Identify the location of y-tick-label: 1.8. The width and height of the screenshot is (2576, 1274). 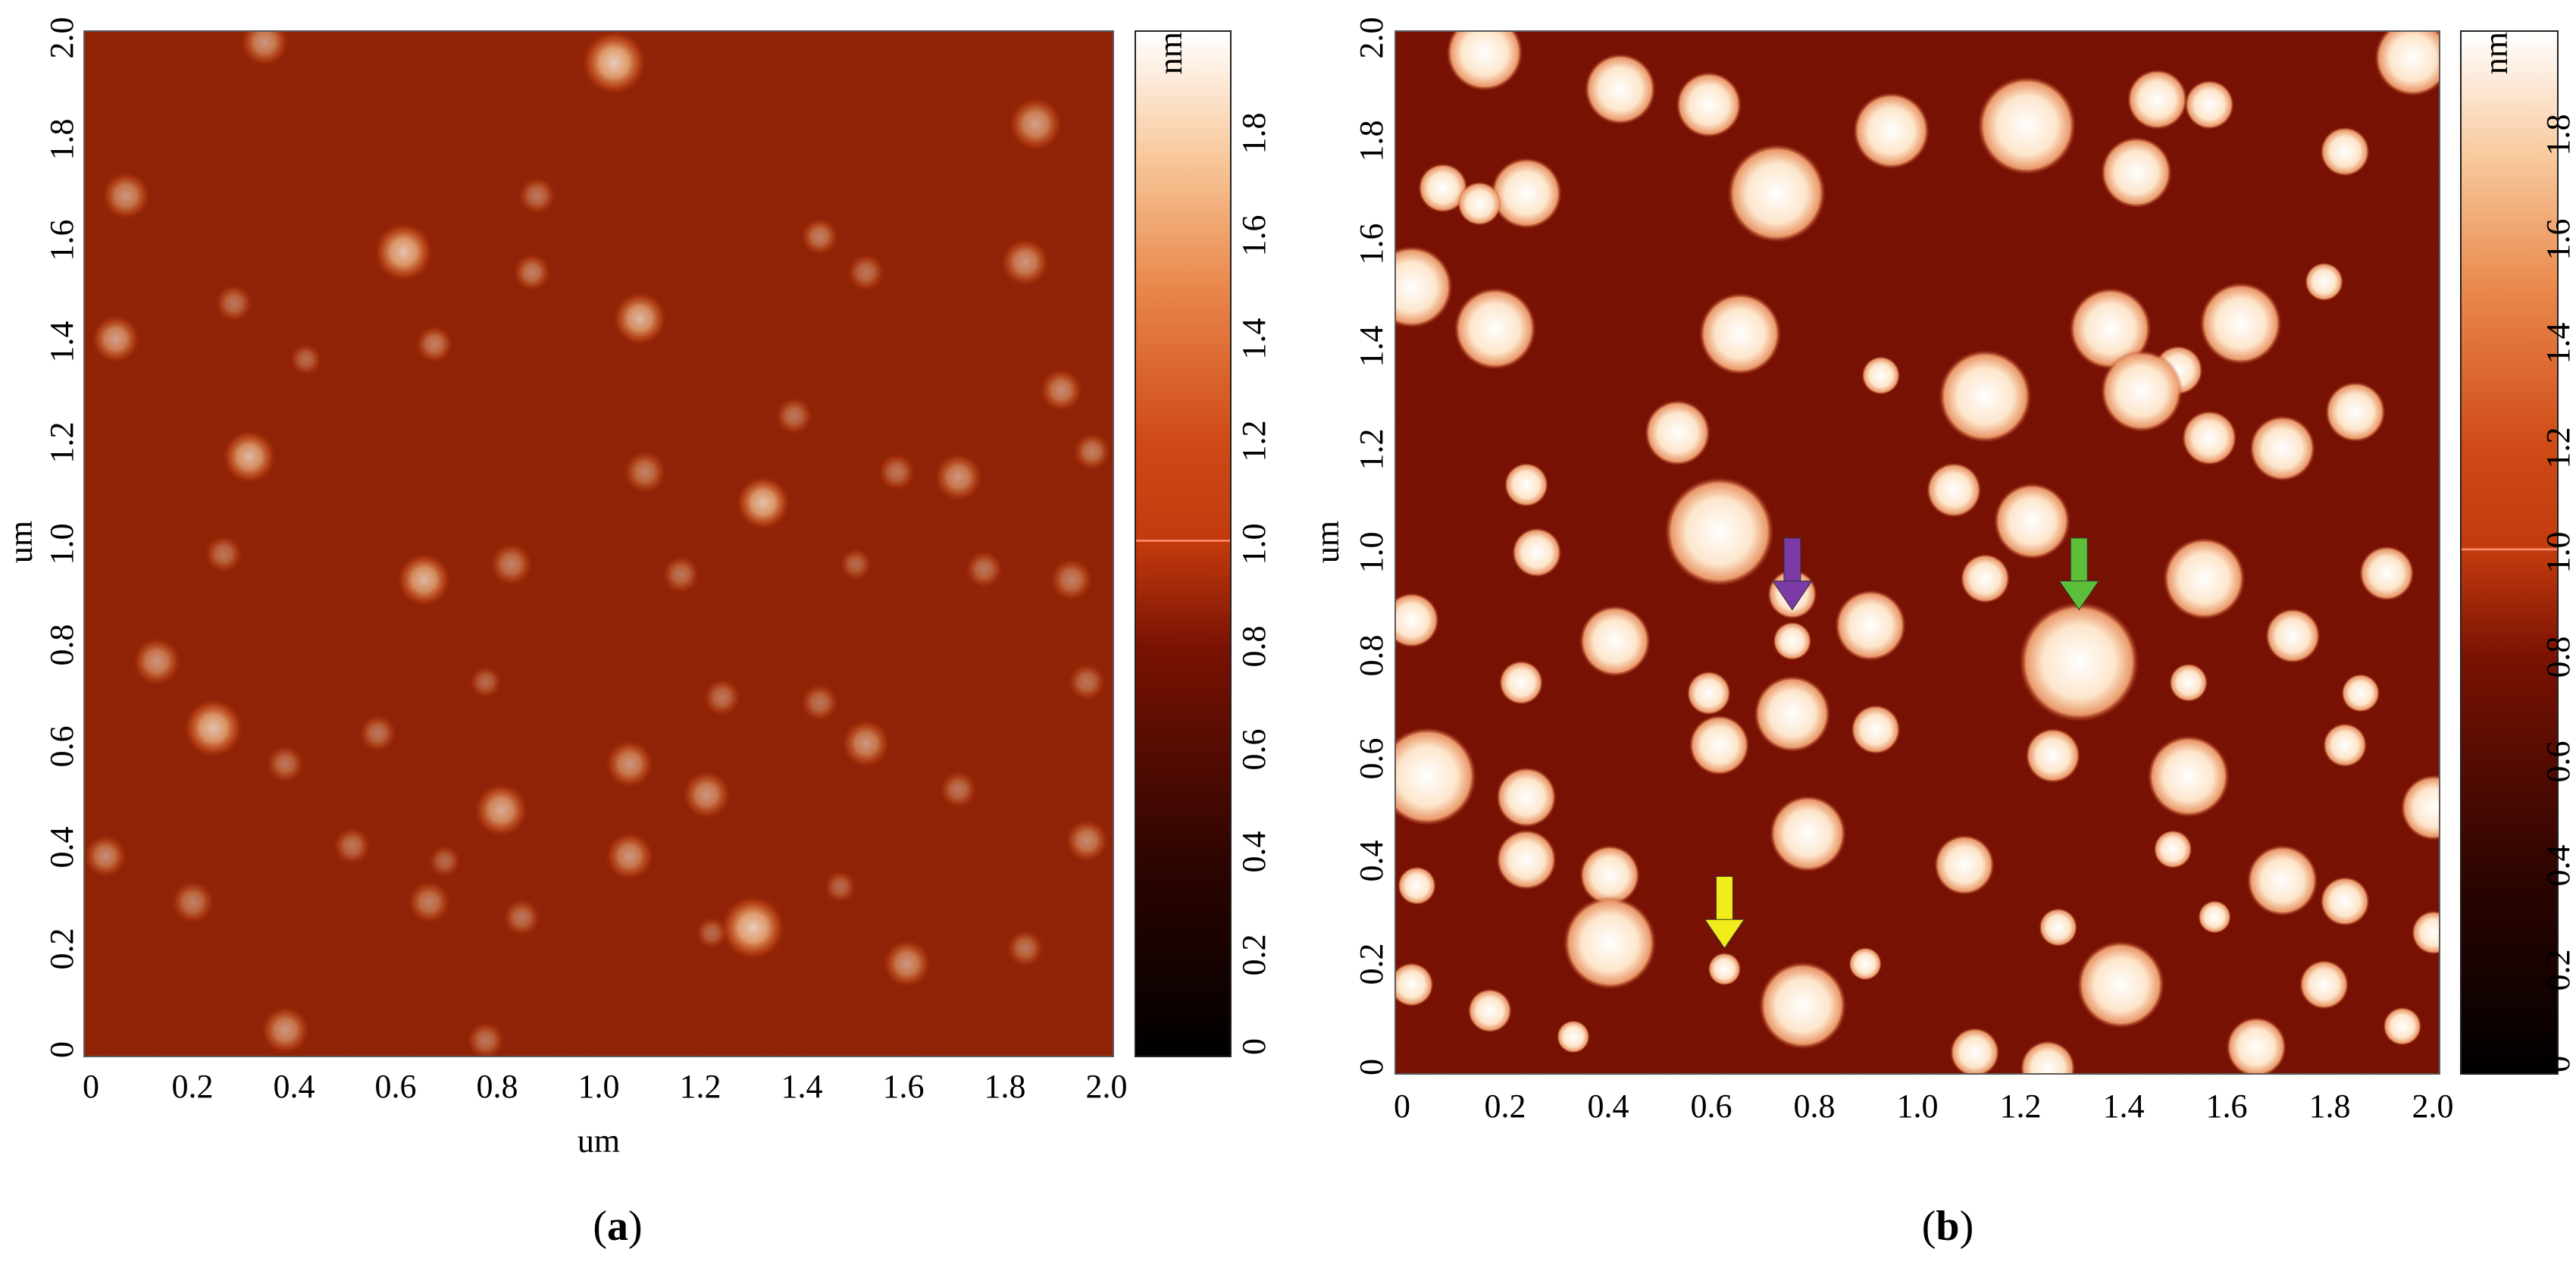
(62, 139).